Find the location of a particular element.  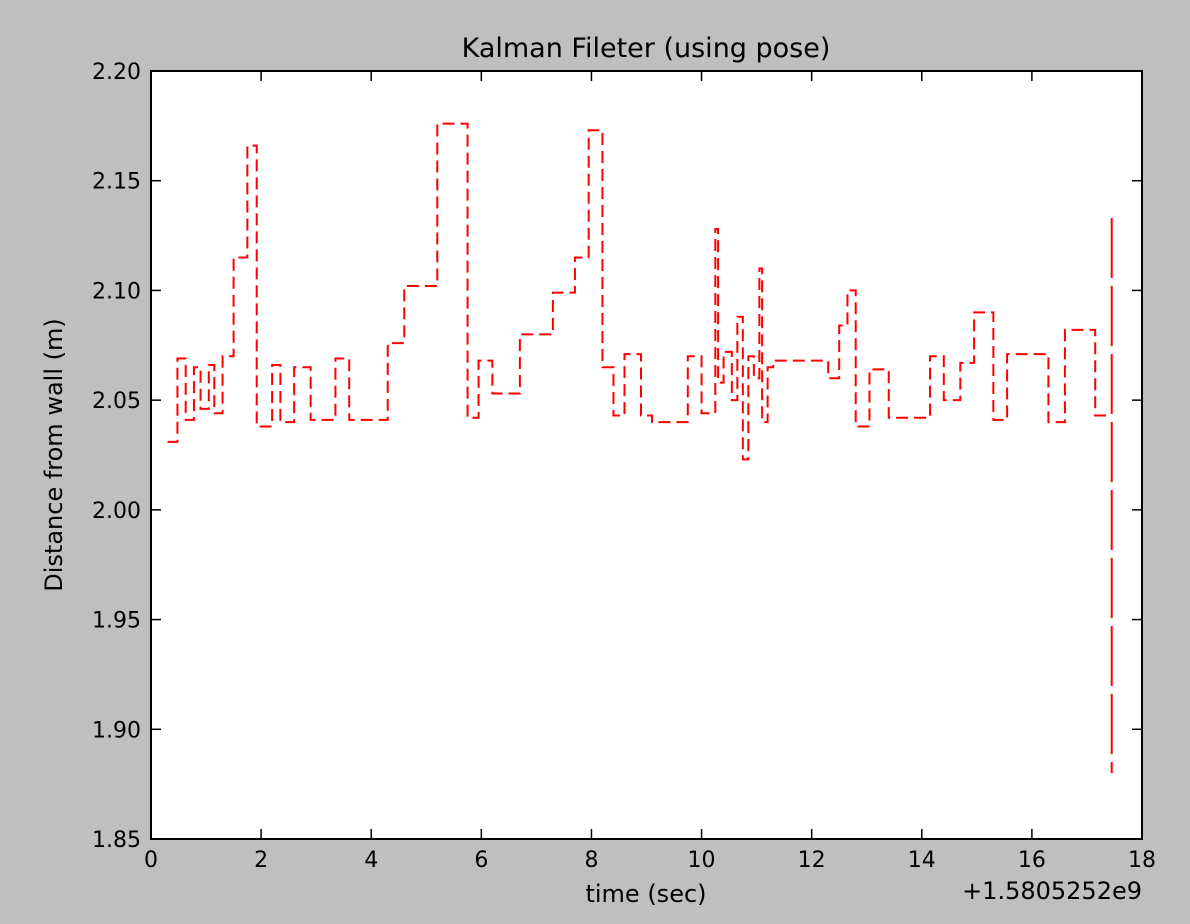

x-tick-label: 2 is located at coordinates (261, 860).